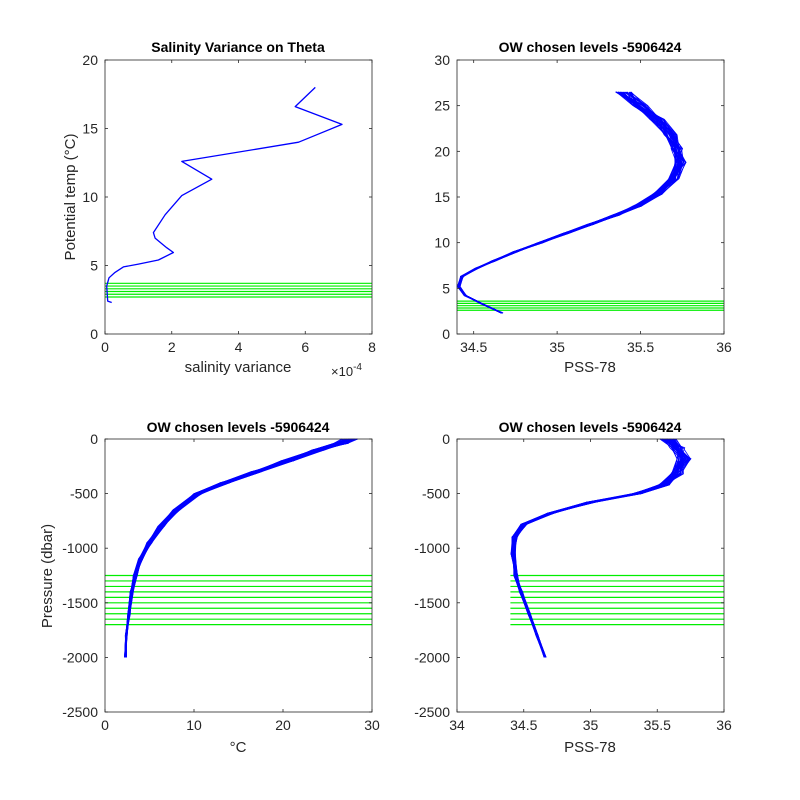  I want to click on panel-theta-sal-plot: 34.5 35 35.5 36 0 5 10 15 20 25 30, so click(583, 203).